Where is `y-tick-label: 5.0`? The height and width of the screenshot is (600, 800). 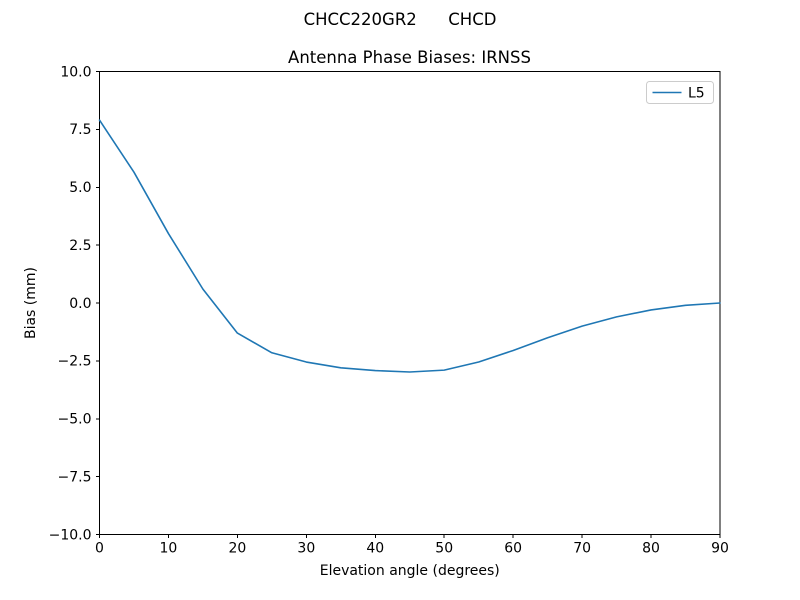 y-tick-label: 5.0 is located at coordinates (80, 188).